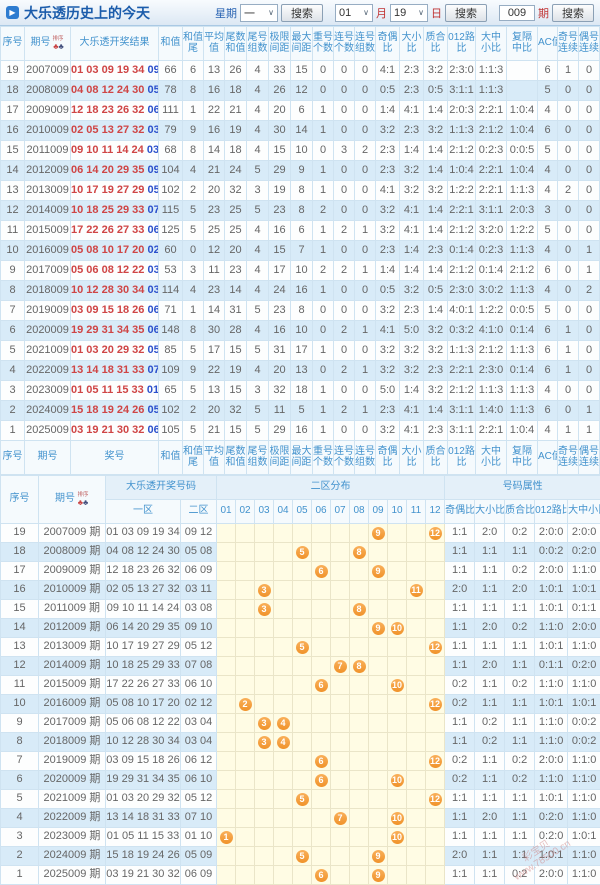  I want to click on header-line: 尾号, so click(258, 452).